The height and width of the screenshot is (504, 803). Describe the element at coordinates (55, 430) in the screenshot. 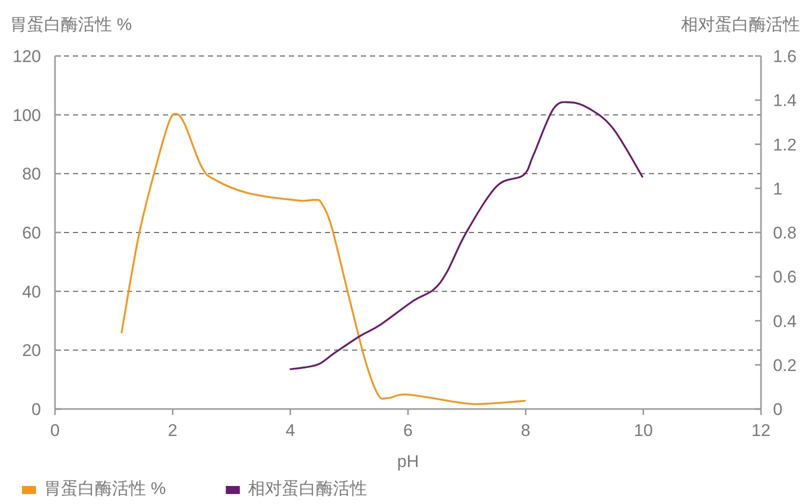

I see `x-tick-label: 0` at that location.